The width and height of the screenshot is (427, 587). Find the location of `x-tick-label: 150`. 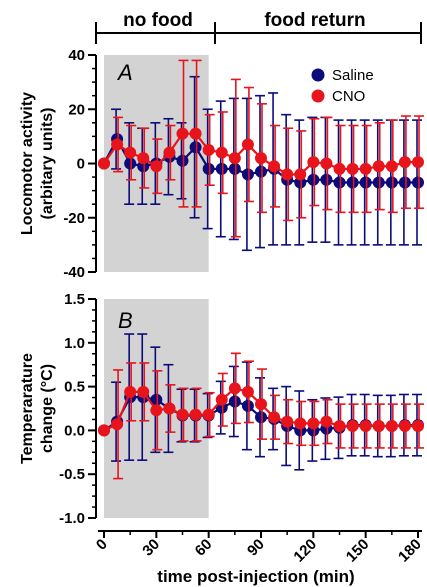

x-tick-label: 150 is located at coordinates (358, 551).